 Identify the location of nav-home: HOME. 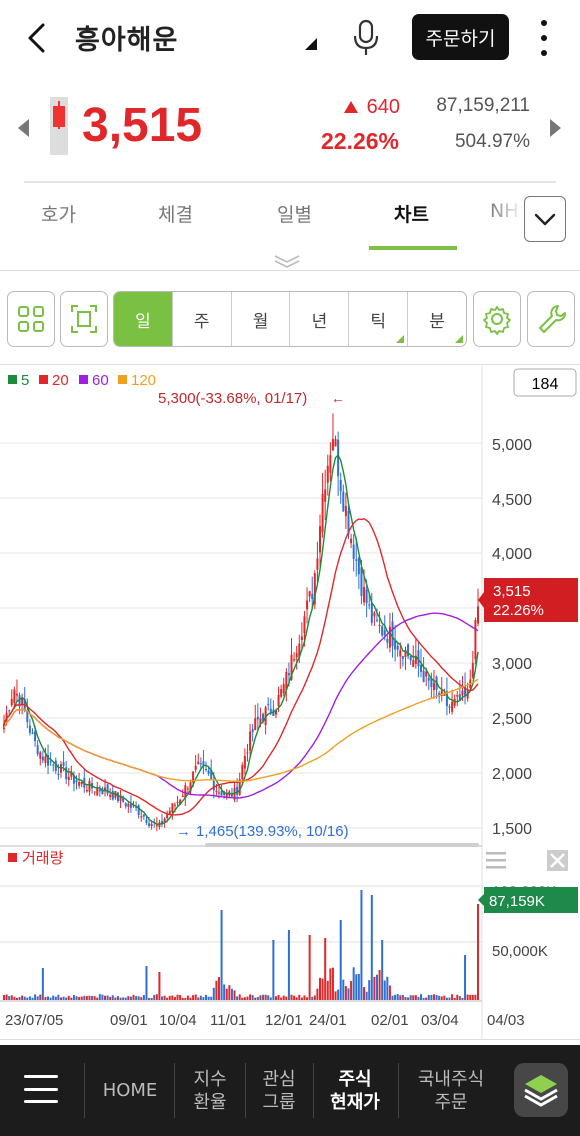
(130, 1090).